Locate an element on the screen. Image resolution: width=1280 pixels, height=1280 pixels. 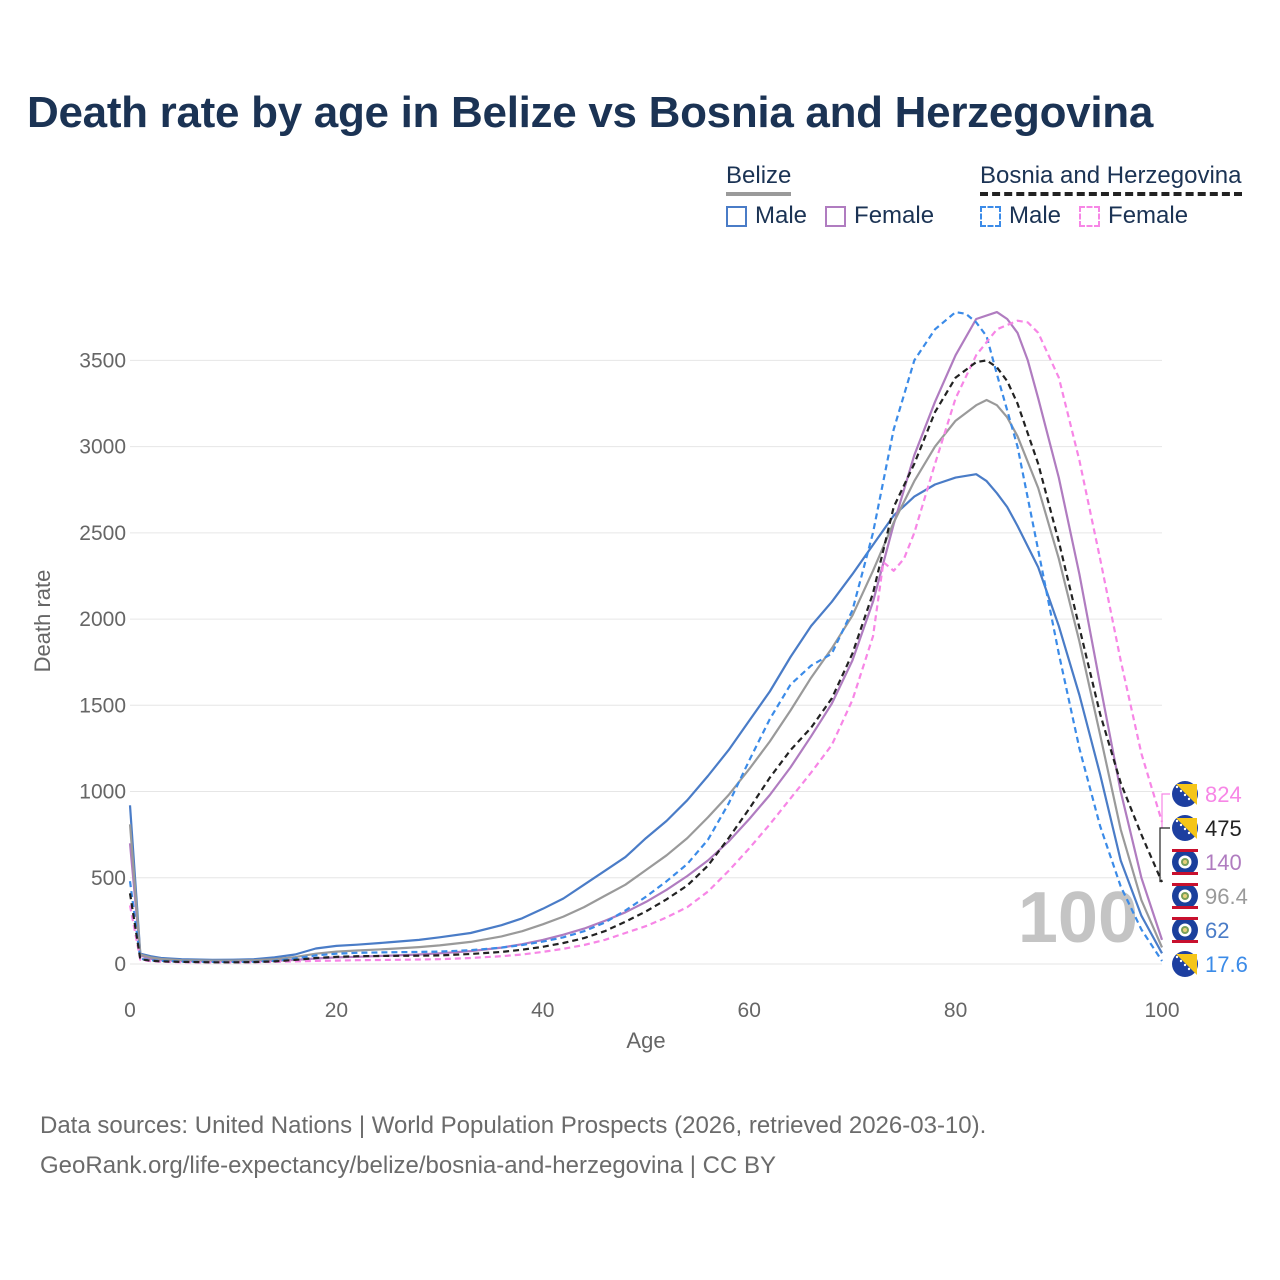
legend-group-bosnia: Bosnia and Herzegovina Male Female is located at coordinates (1111, 196).